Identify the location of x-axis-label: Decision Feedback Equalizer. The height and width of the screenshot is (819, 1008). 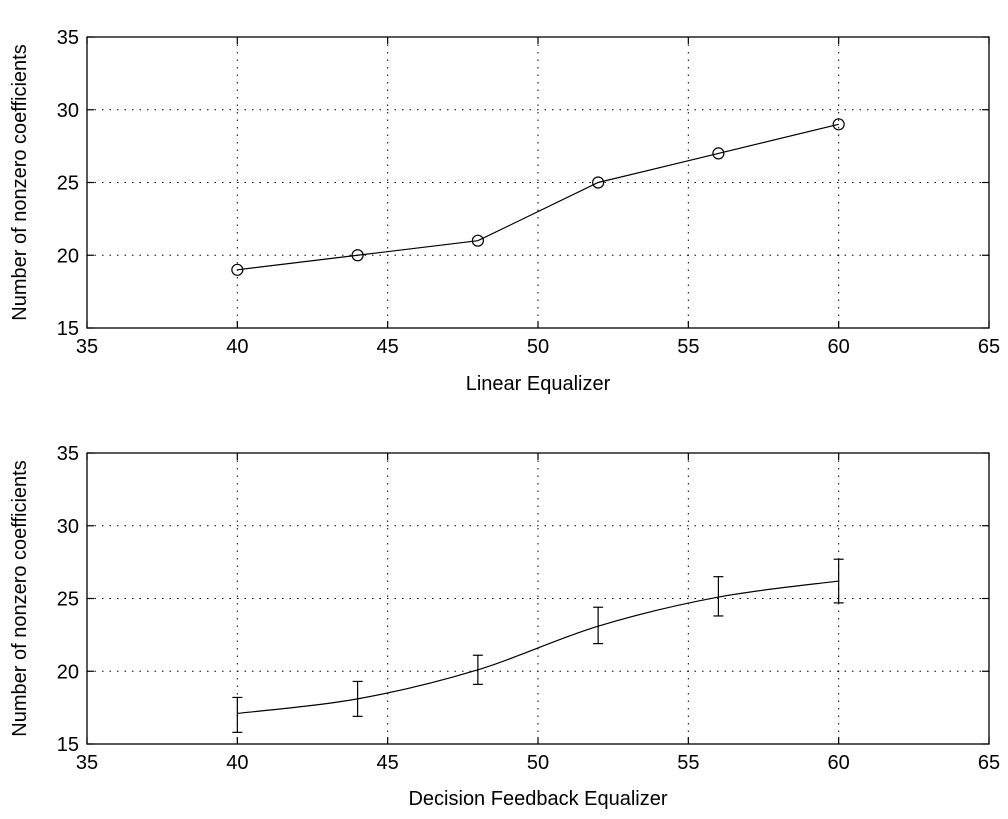
(537, 799).